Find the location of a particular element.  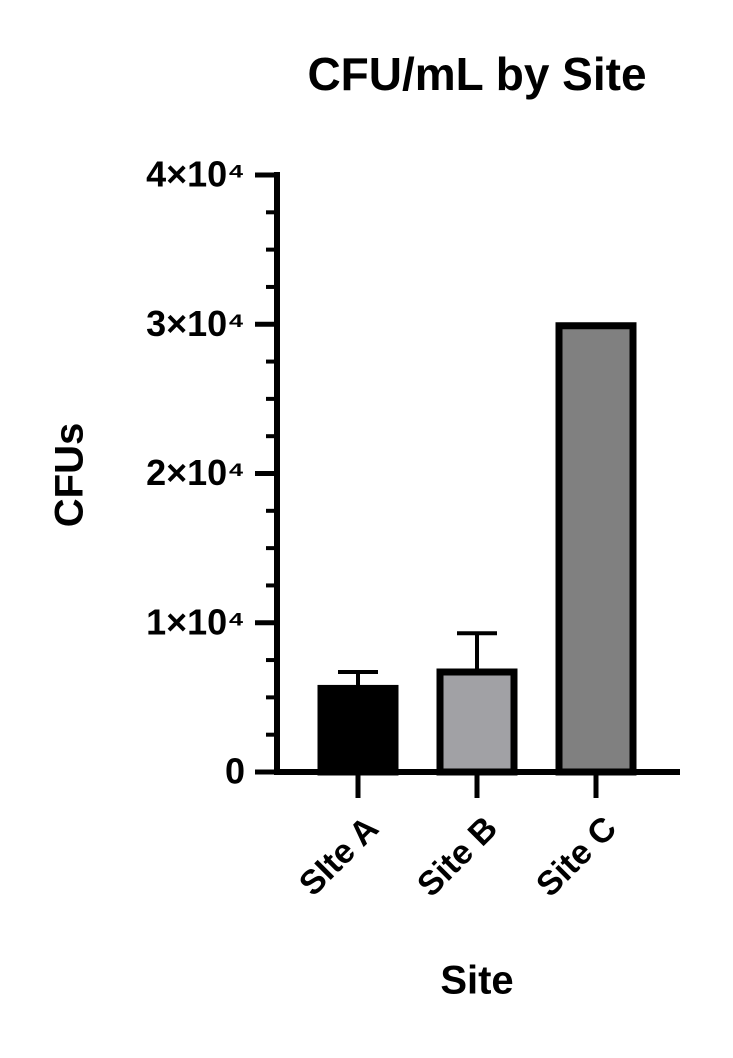

chart-title: CFU/mL by Site is located at coordinates (476, 74).